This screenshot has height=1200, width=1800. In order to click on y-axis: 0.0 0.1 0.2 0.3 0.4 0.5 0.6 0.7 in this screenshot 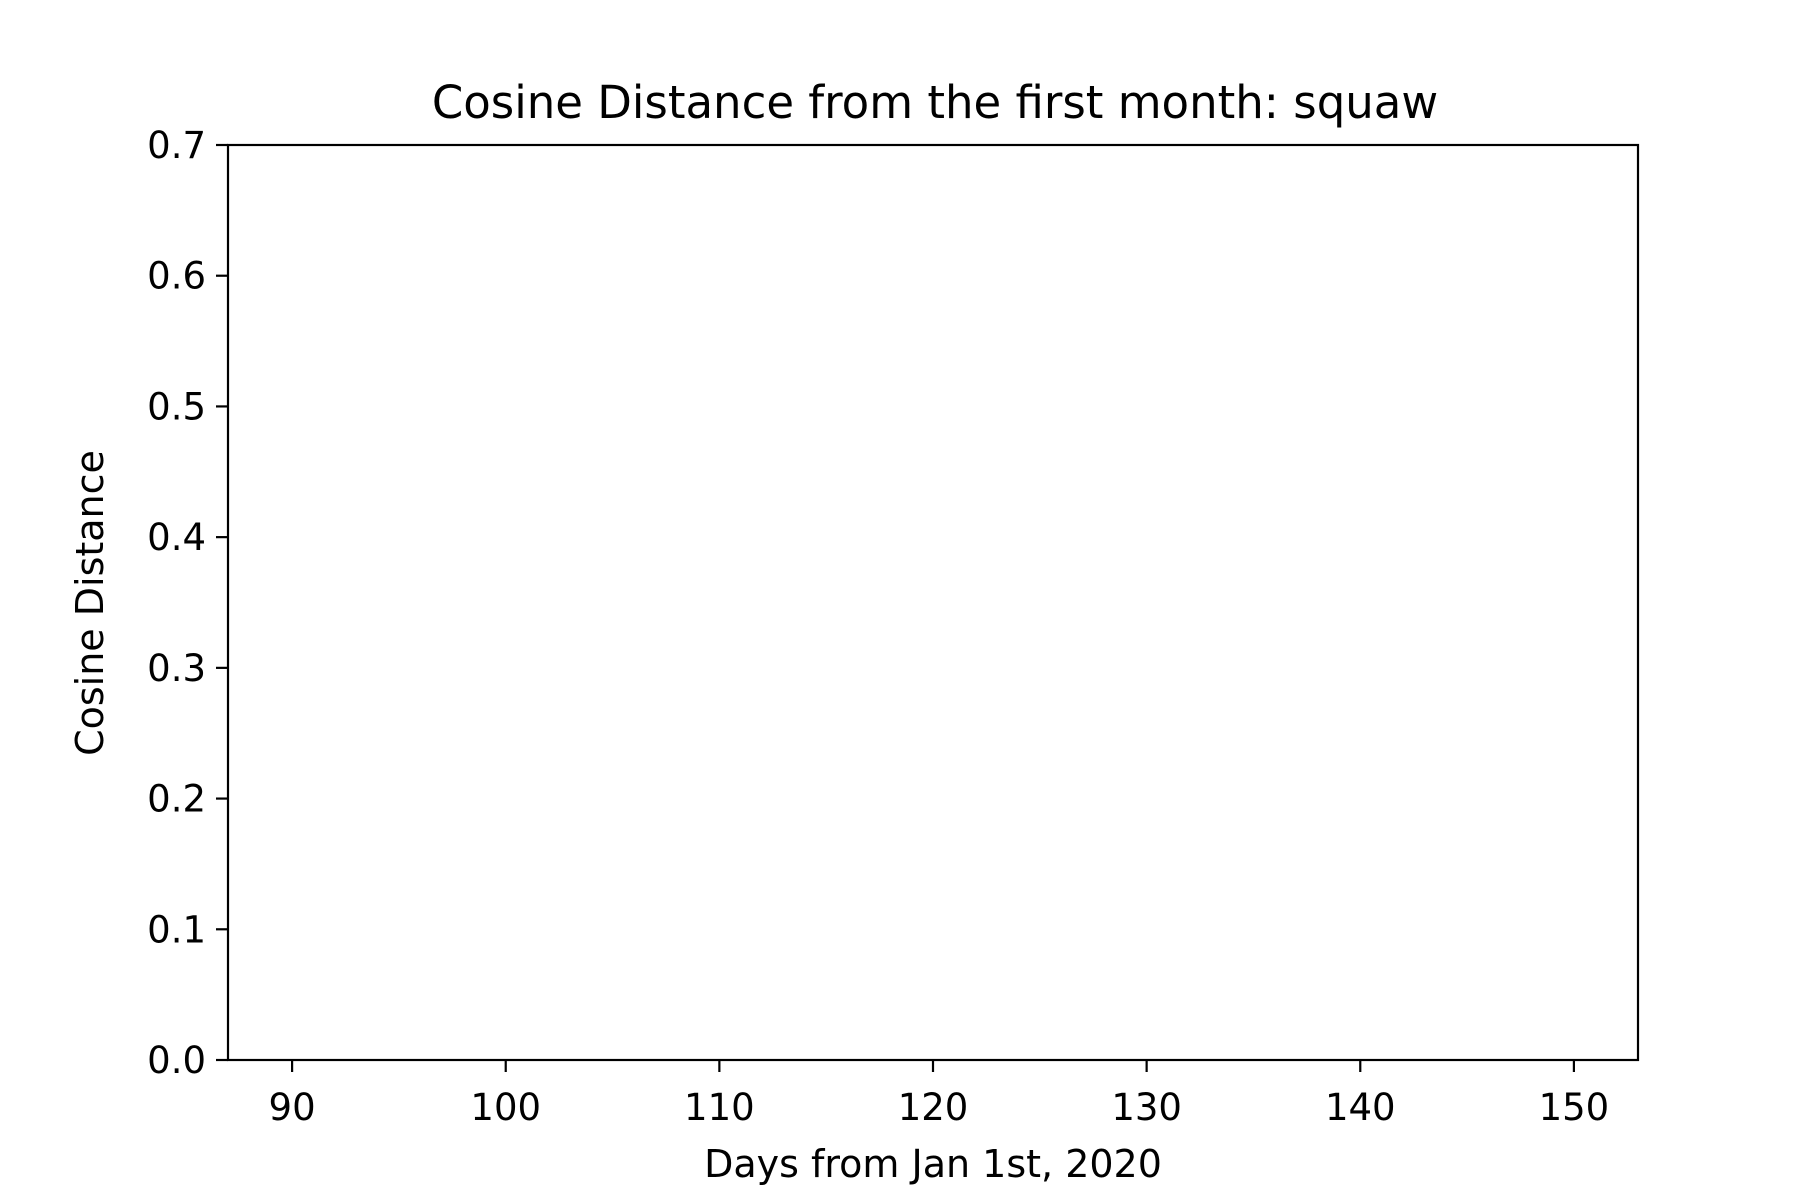, I will do `click(187, 603)`.